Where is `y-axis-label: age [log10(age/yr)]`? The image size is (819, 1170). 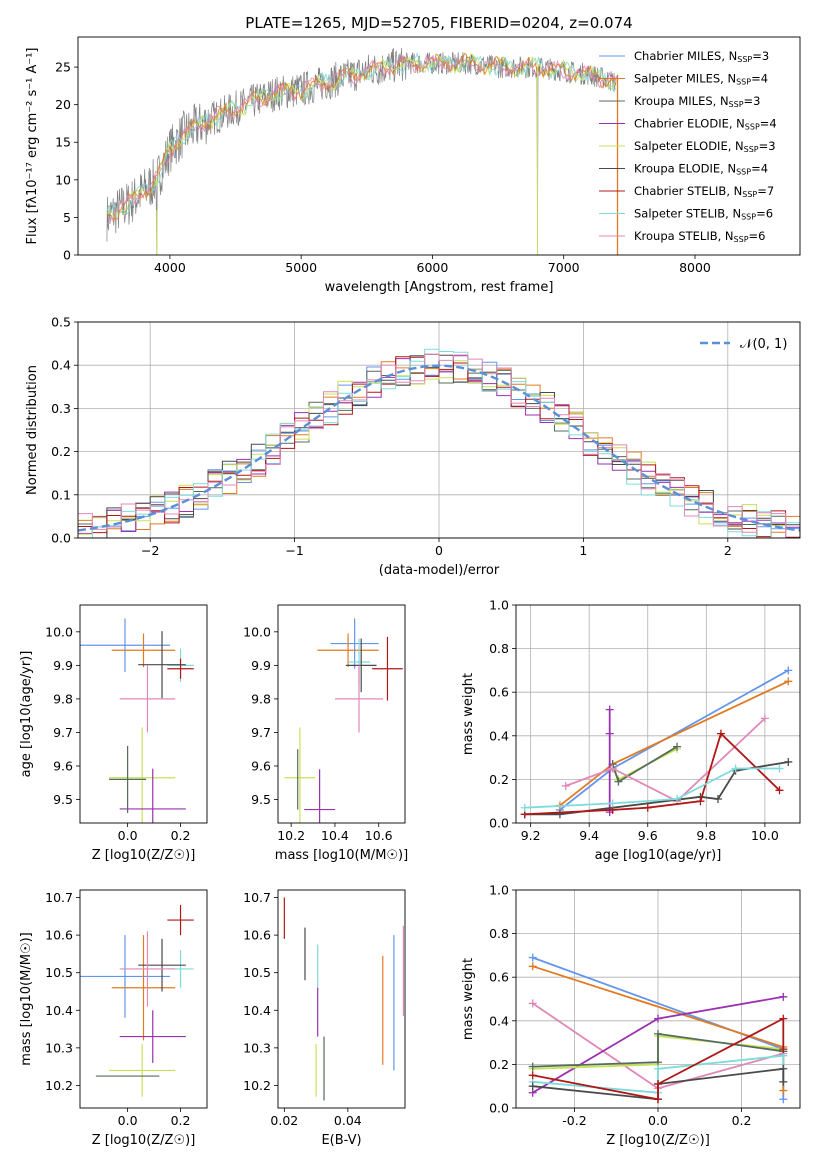 y-axis-label: age [log10(age/yr)] is located at coordinates (26, 714).